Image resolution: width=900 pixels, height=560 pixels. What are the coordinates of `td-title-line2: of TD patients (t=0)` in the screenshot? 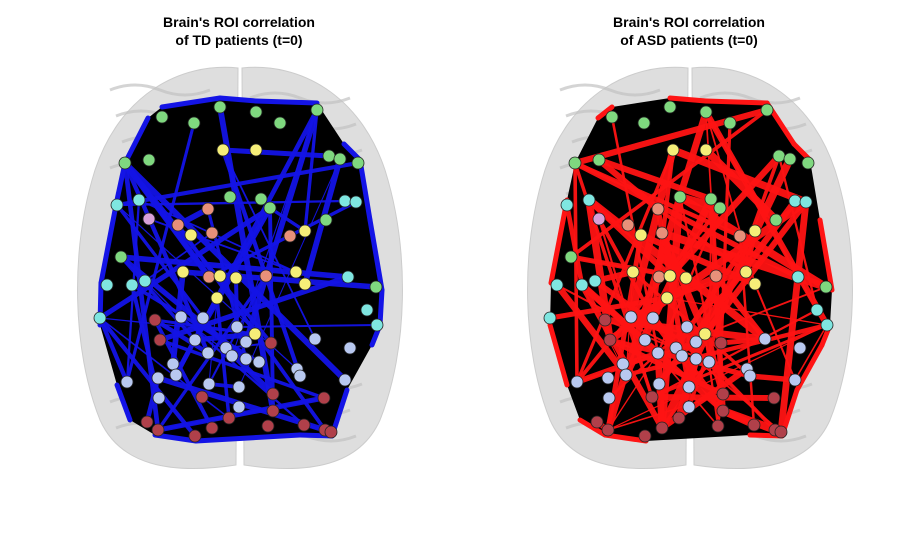 It's located at (239, 40).